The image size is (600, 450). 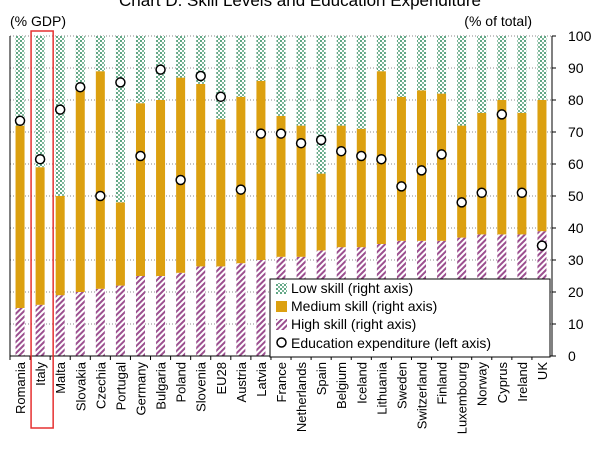 I want to click on x-tick-label: Slovakia, so click(x=80, y=386).